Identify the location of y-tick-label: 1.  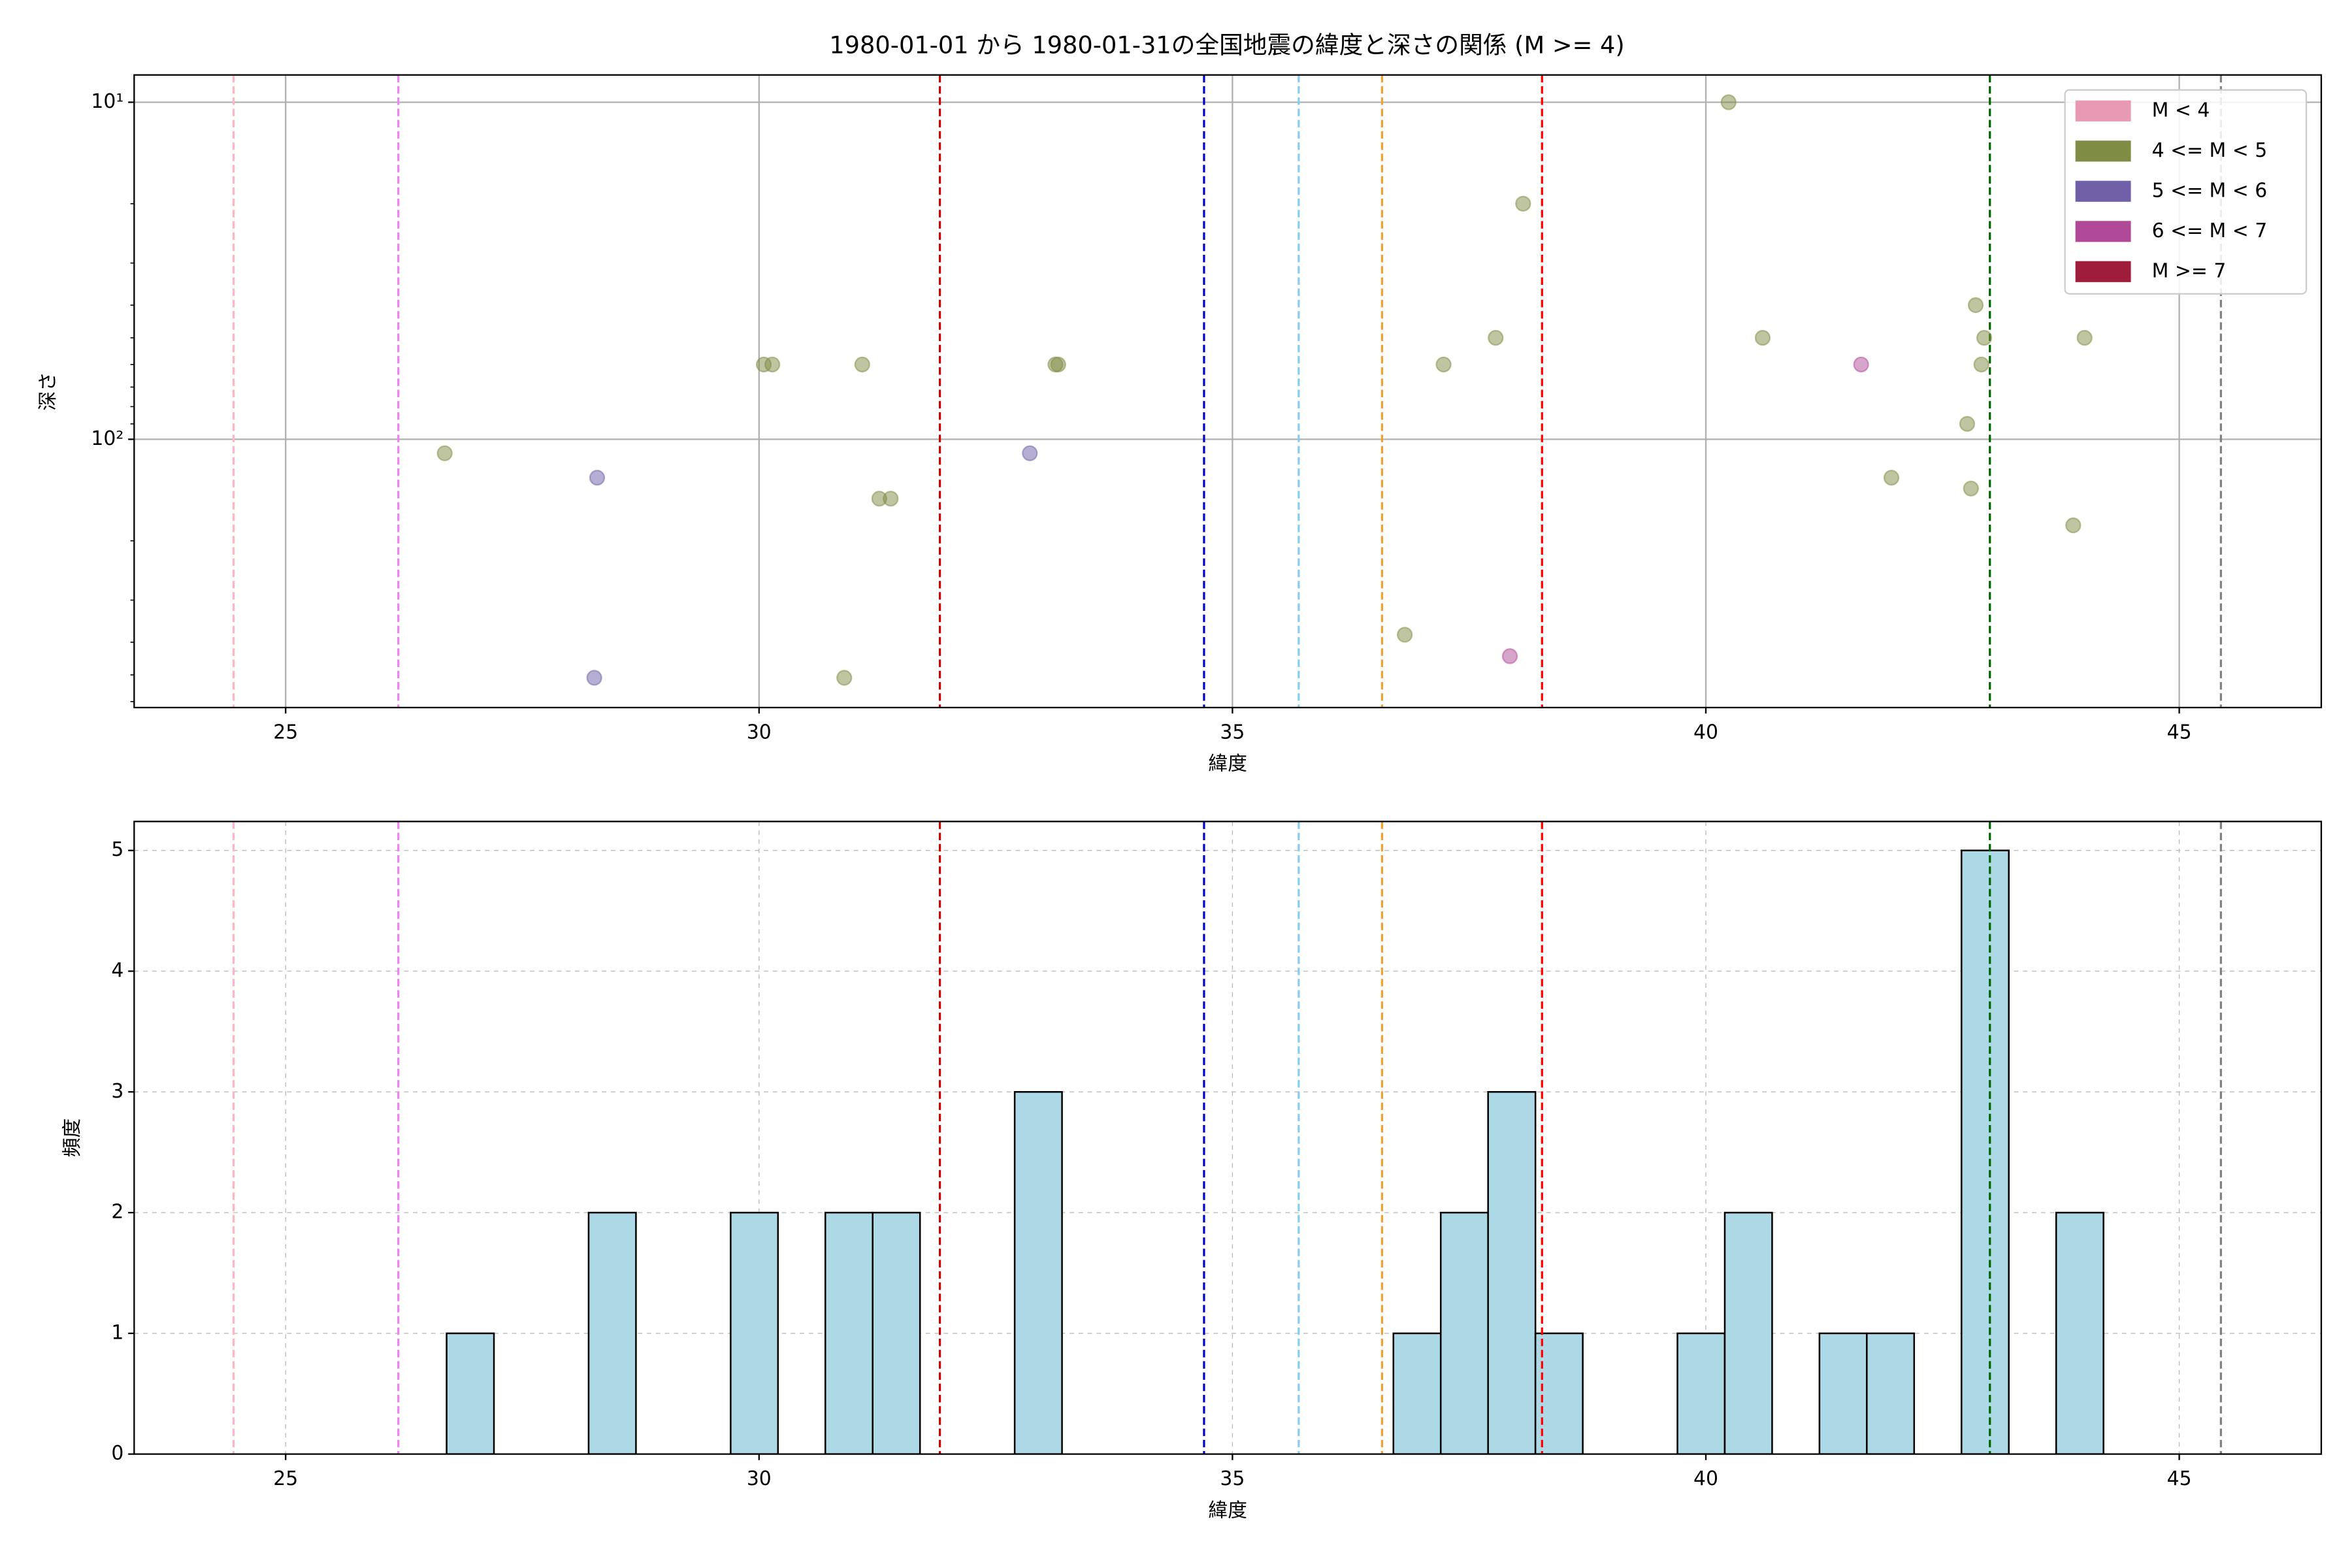
(117, 1332).